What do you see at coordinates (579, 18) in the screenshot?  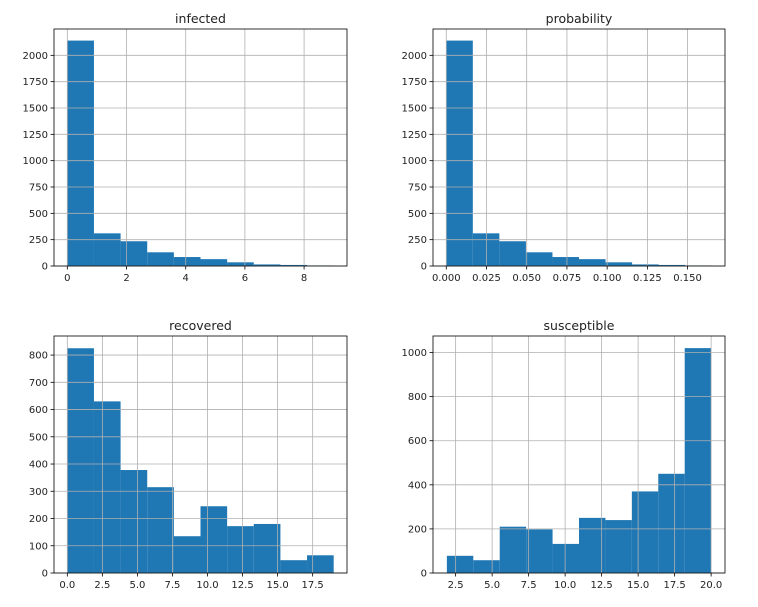 I see `subplot-title: probability` at bounding box center [579, 18].